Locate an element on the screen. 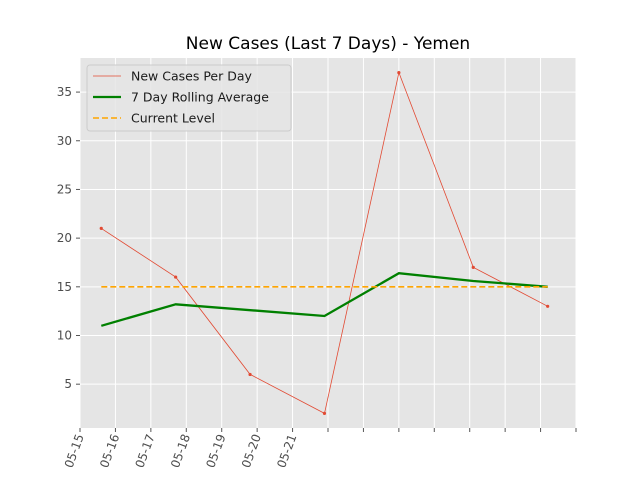 This screenshot has height=480, width=640. y-tick-label: 10 is located at coordinates (64, 336).